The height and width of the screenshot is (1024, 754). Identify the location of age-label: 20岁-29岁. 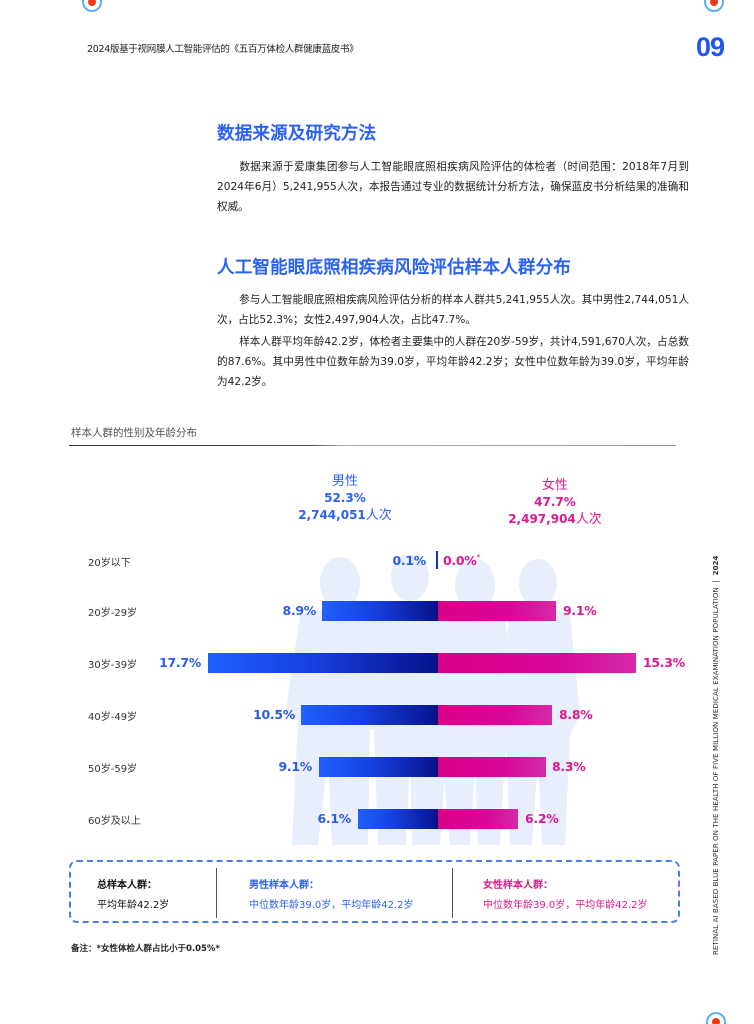
(113, 613).